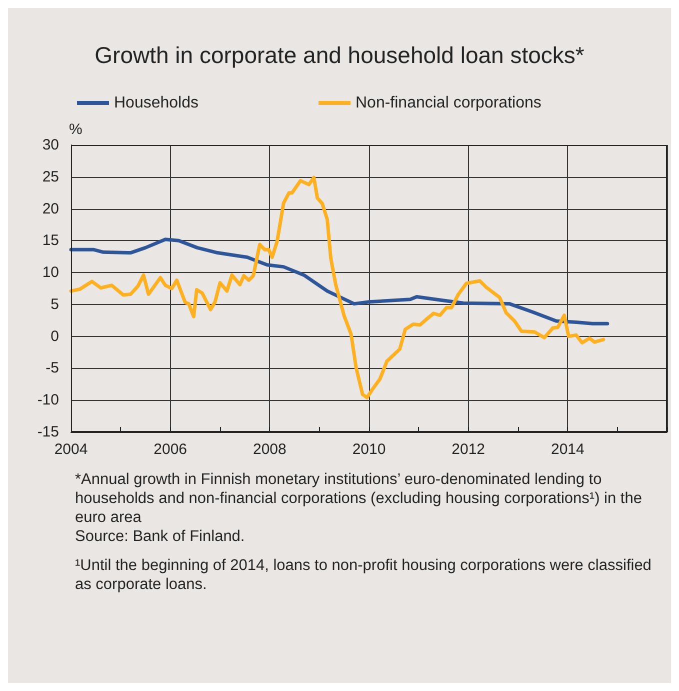  What do you see at coordinates (50, 145) in the screenshot?
I see `y-tick-label: 30` at bounding box center [50, 145].